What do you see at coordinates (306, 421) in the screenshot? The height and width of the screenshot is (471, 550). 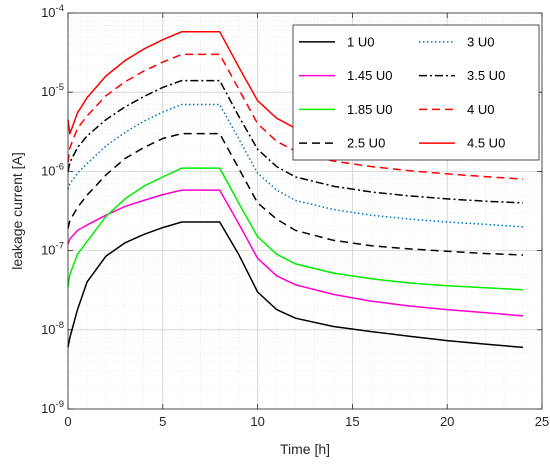 I see `x-axis-tick-labels: 0 5 10 15 20 25` at bounding box center [306, 421].